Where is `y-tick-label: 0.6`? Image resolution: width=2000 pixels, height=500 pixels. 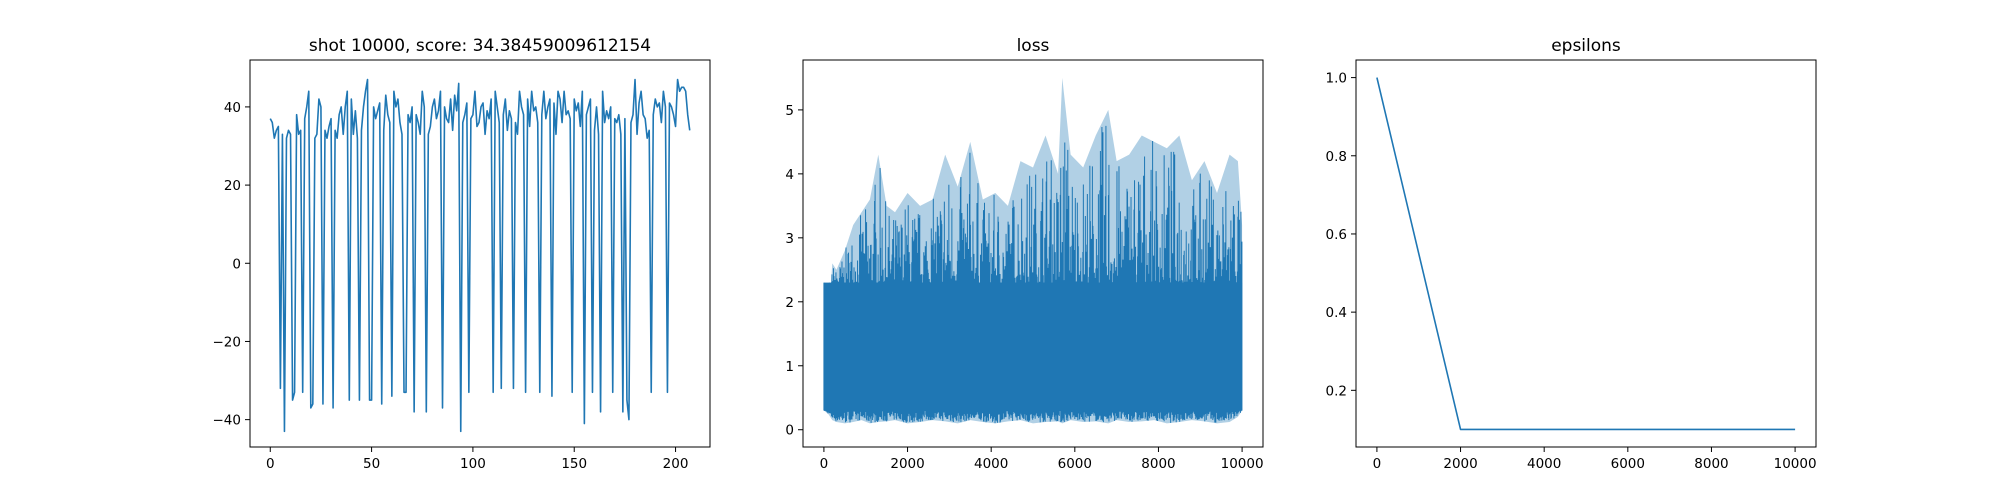 y-tick-label: 0.6 is located at coordinates (1336, 235).